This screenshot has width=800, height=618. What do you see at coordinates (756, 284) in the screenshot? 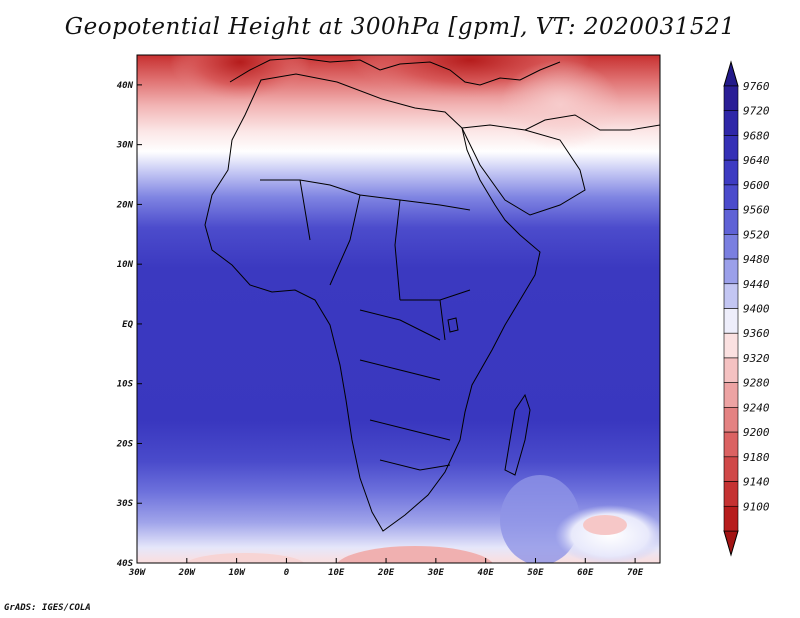
I see `colorbar-label: 9440` at bounding box center [756, 284].